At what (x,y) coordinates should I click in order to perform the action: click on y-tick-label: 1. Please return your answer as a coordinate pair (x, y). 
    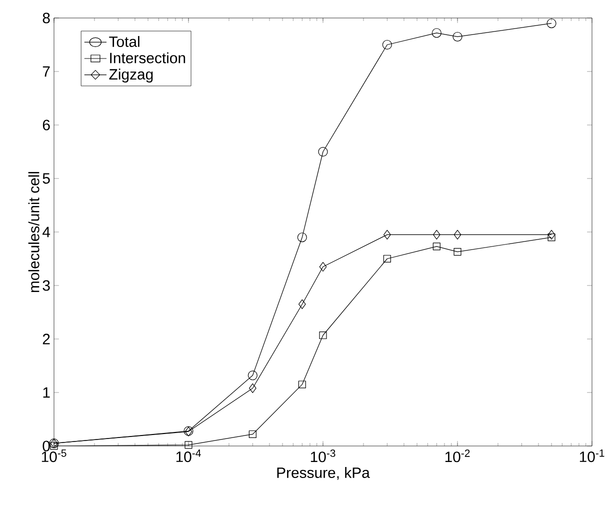
    Looking at the image, I should click on (46, 392).